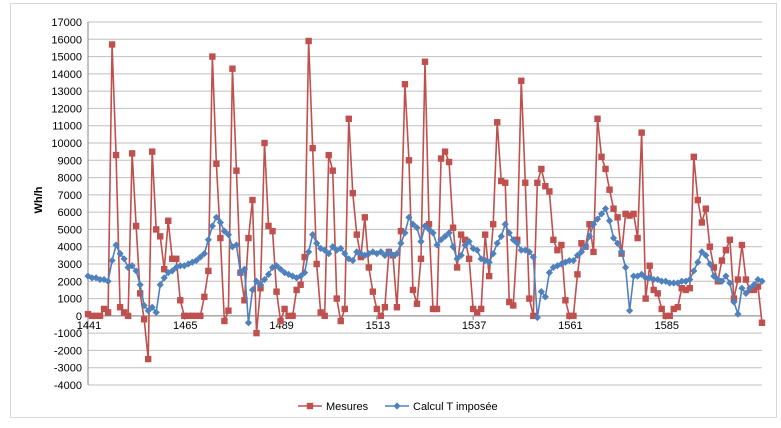 The height and width of the screenshot is (428, 781). What do you see at coordinates (398, 407) in the screenshot?
I see `legend: Mesures Calcul T imposée` at bounding box center [398, 407].